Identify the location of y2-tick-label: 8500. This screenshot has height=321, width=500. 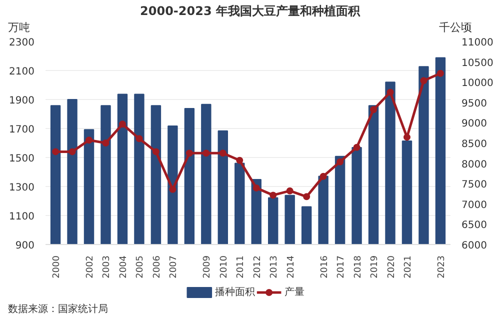
(474, 144).